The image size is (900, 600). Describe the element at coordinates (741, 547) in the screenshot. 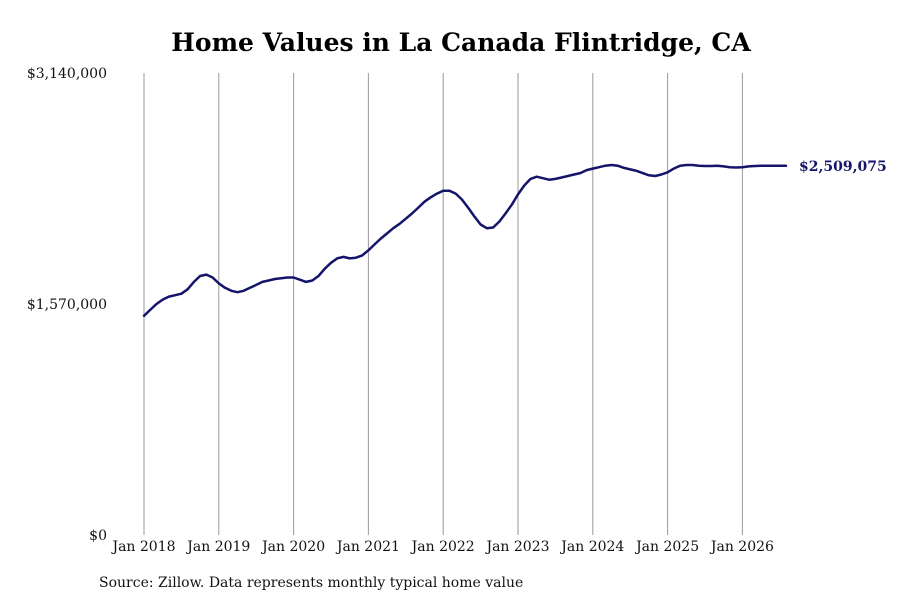

I see `x-tick-label: Jan 2026` at that location.